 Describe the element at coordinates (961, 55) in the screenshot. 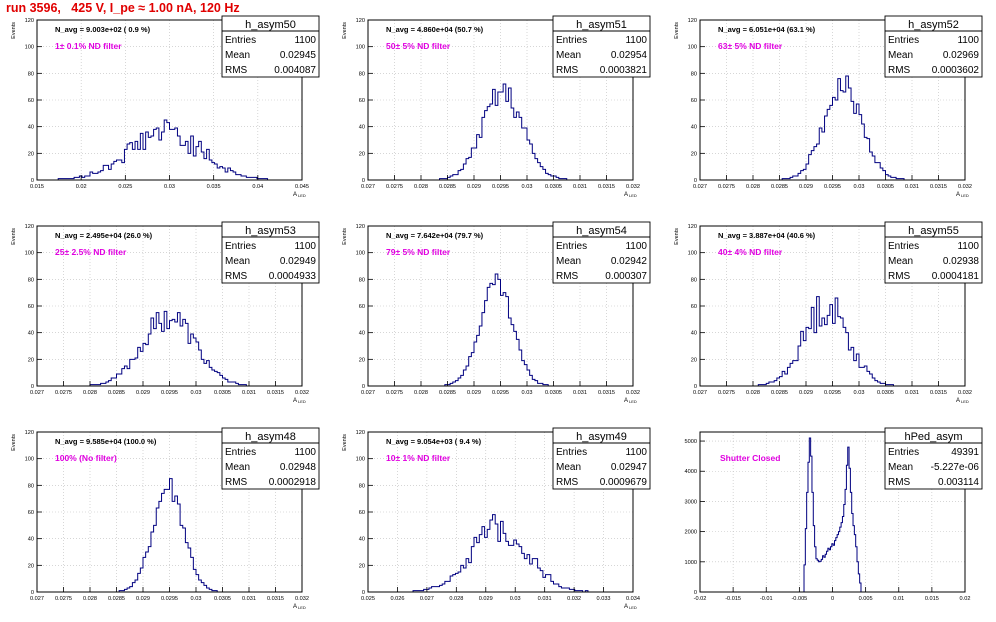

I see `stats-value: 0.02969` at that location.